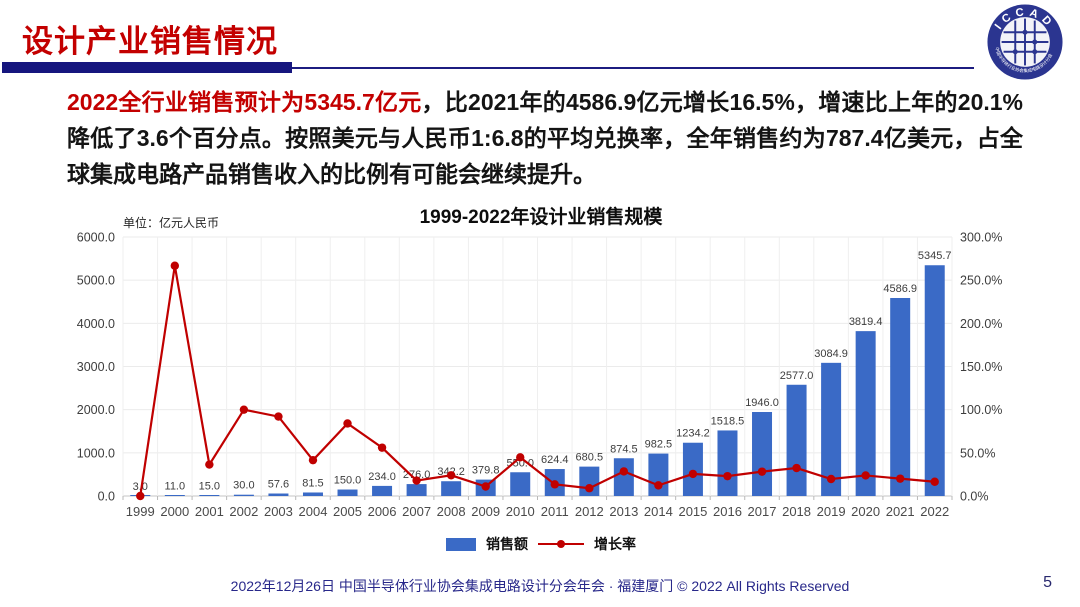 The height and width of the screenshot is (607, 1080). I want to click on line-point-2021, so click(900, 478).